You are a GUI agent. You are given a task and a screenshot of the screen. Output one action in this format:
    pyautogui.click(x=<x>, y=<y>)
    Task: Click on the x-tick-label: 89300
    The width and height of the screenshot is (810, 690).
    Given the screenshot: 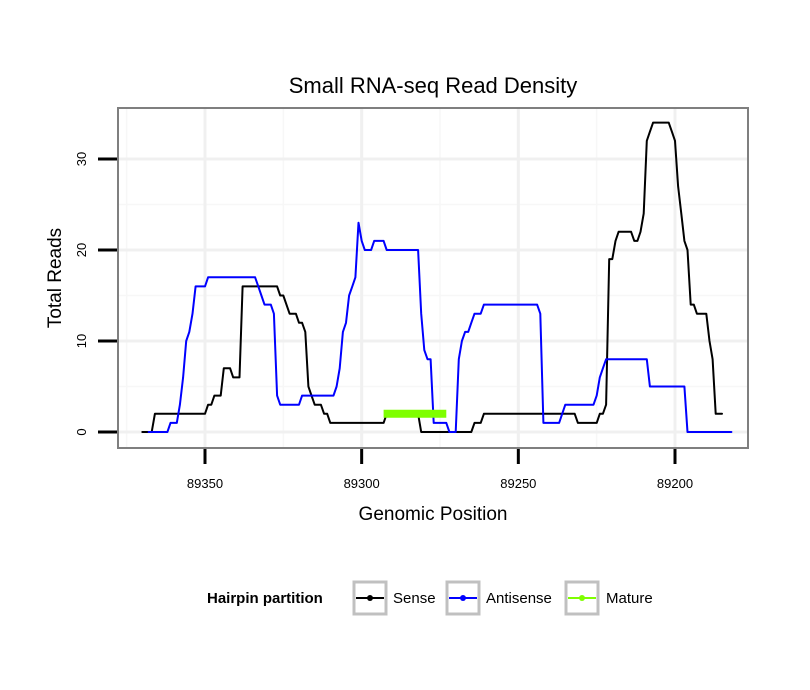 What is the action you would take?
    pyautogui.click(x=362, y=483)
    